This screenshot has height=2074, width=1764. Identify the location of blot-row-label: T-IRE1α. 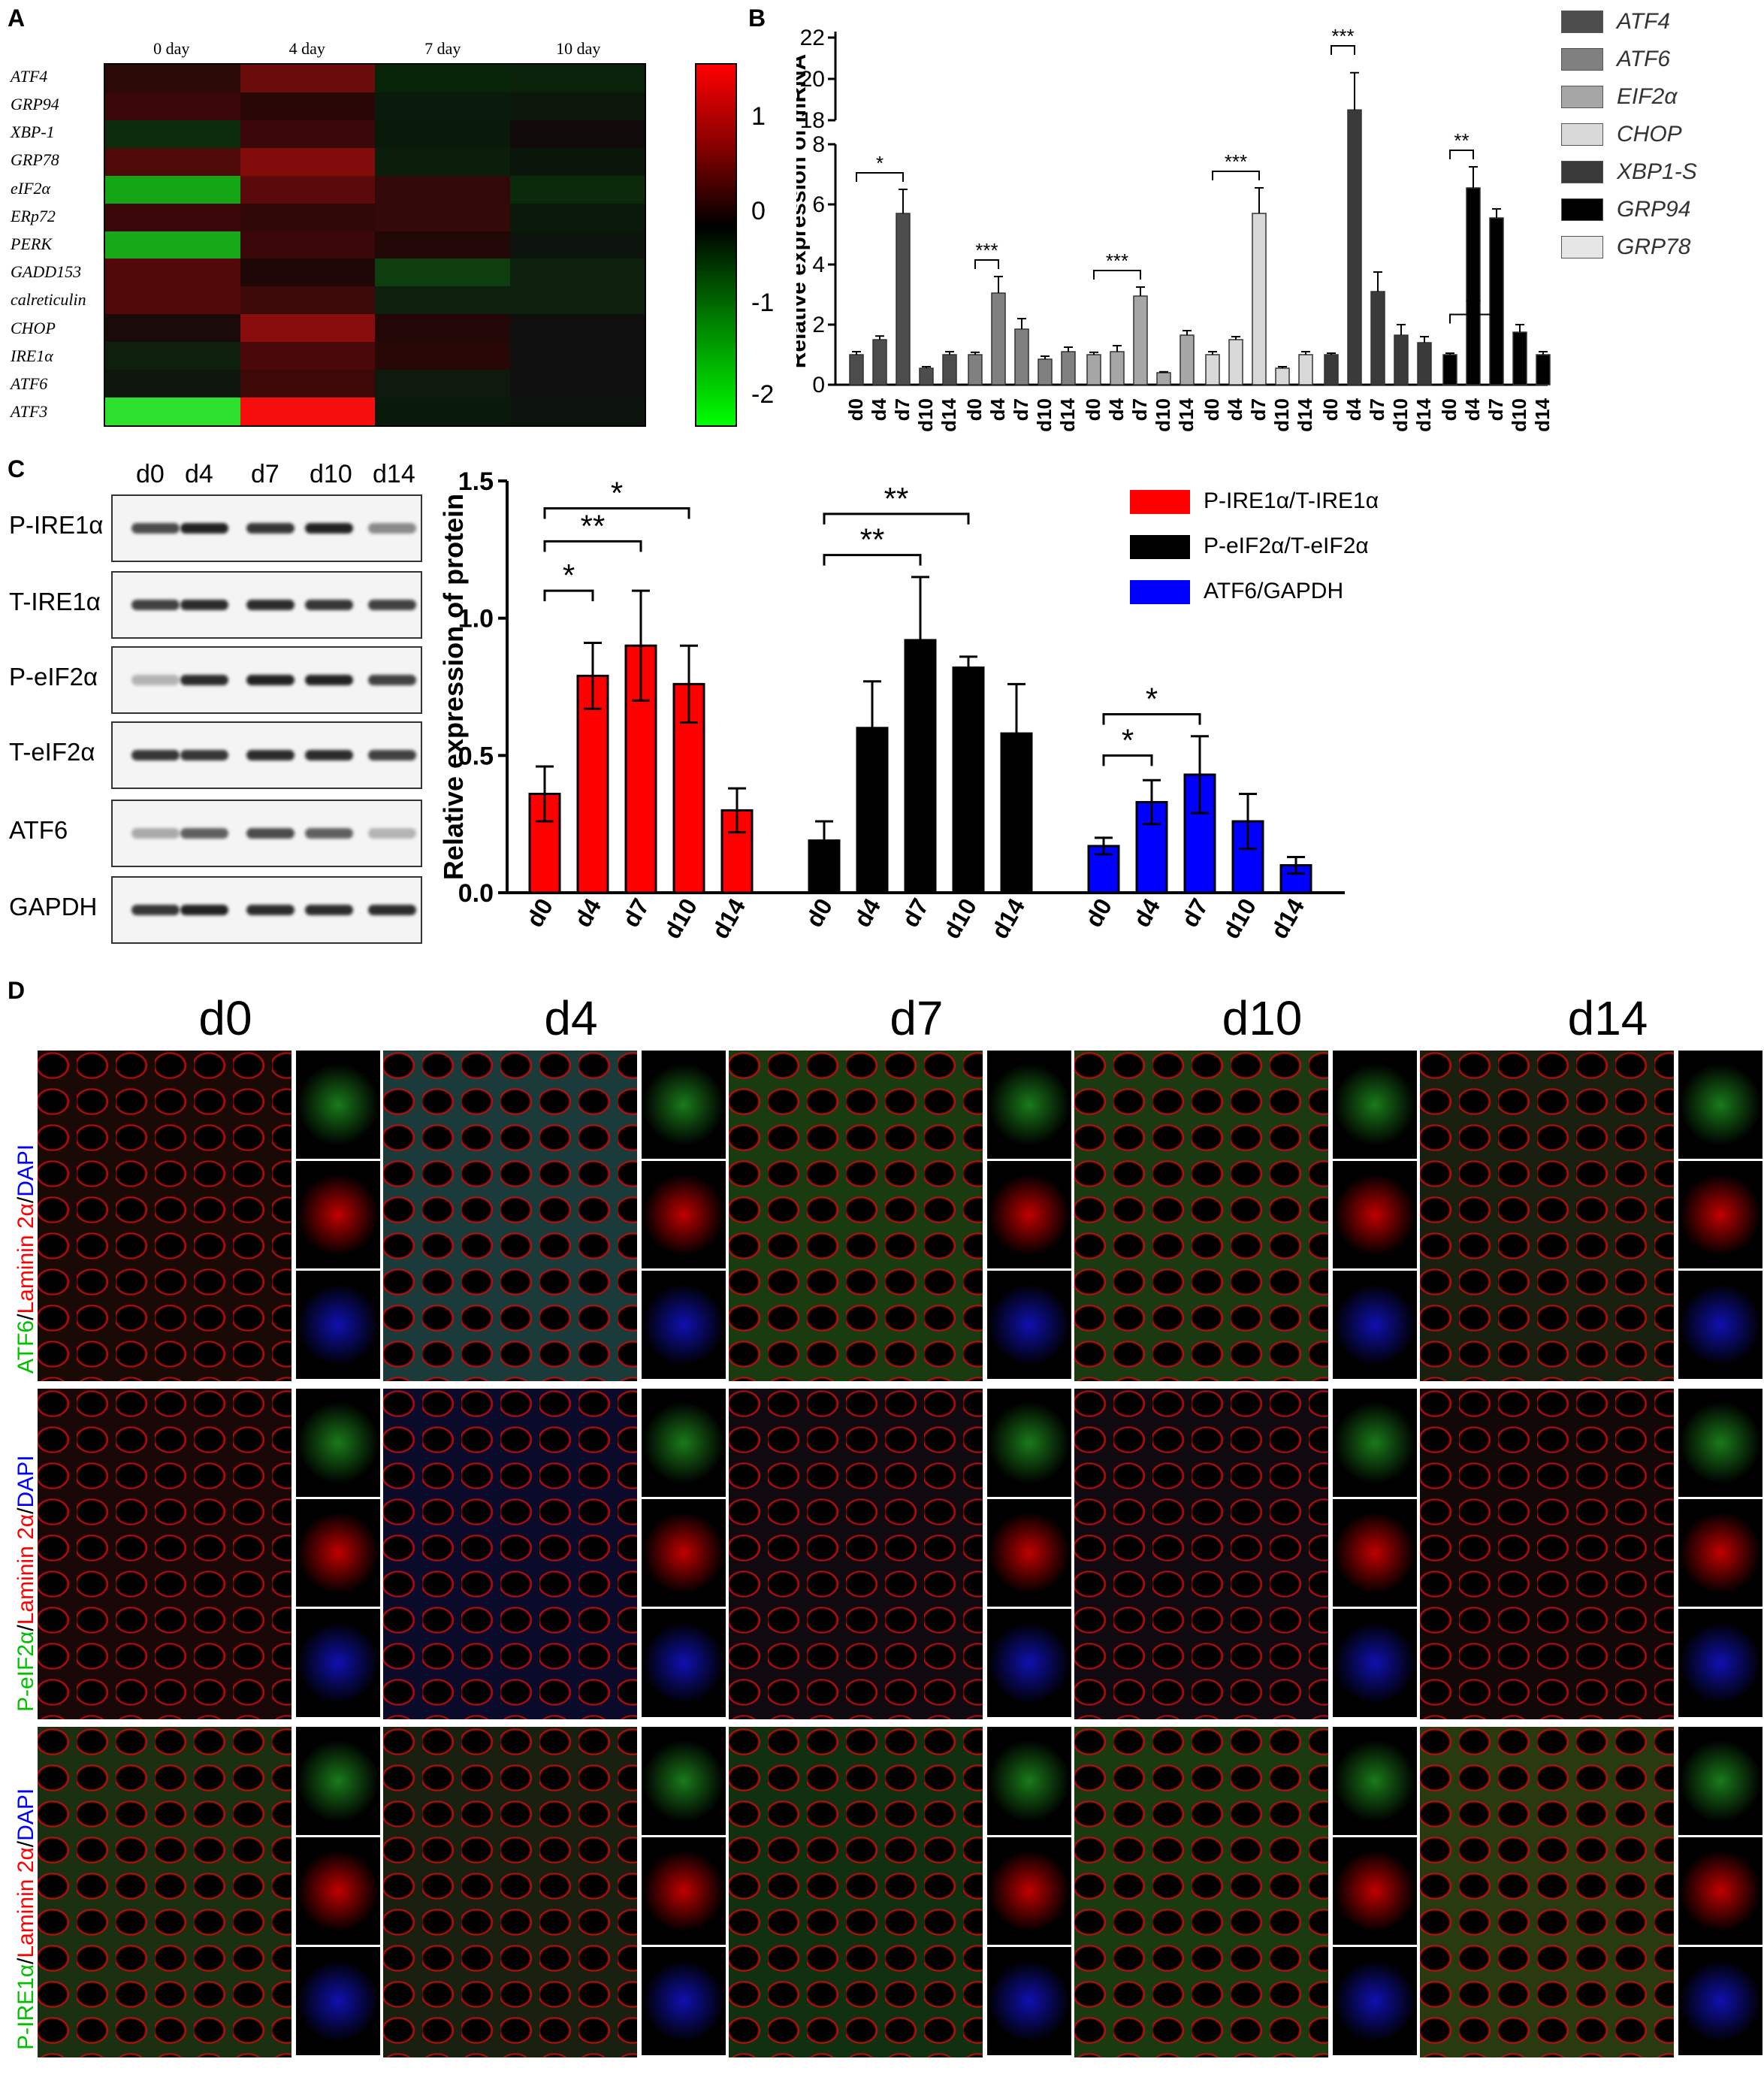
(55, 601).